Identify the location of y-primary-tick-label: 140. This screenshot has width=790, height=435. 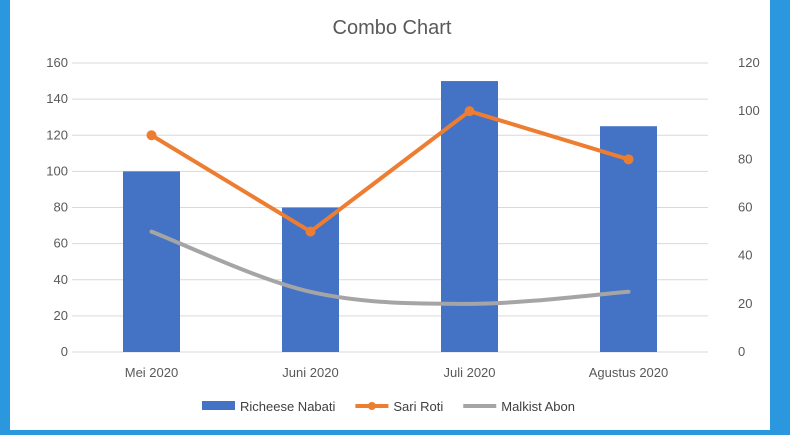
(57, 98).